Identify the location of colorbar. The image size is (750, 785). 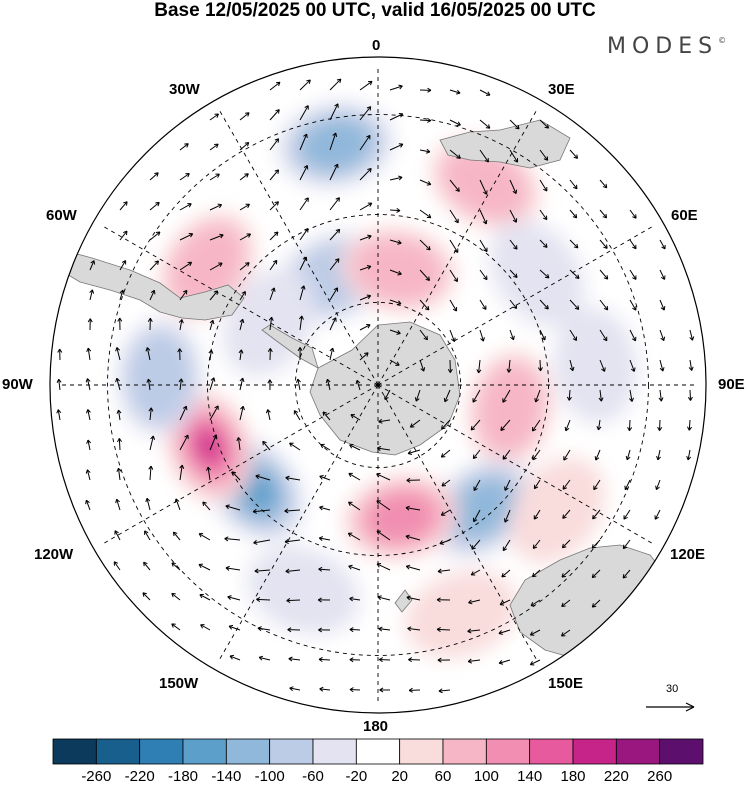
(378, 751).